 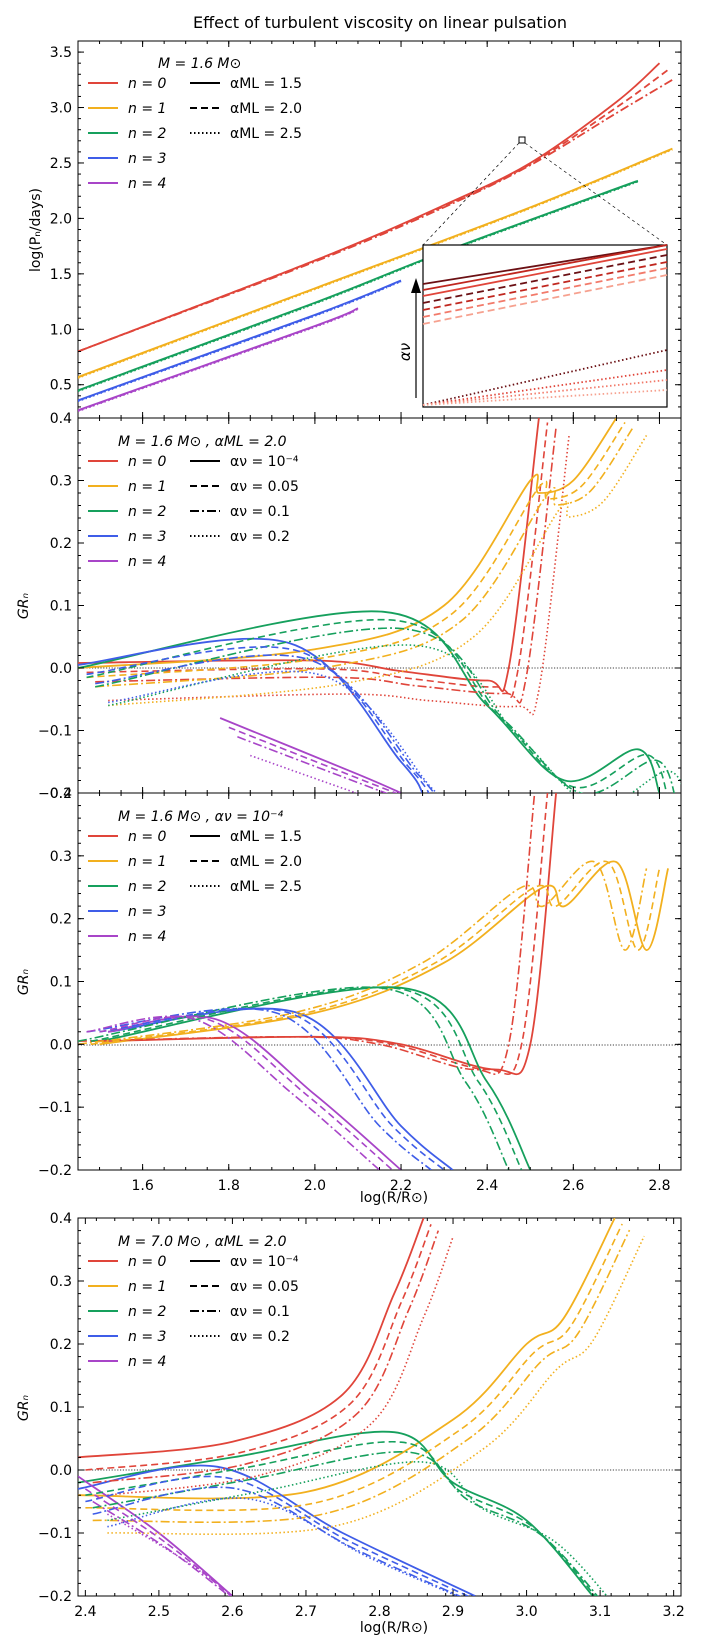 I want to click on zoom-inset: αν, so click(x=532, y=272).